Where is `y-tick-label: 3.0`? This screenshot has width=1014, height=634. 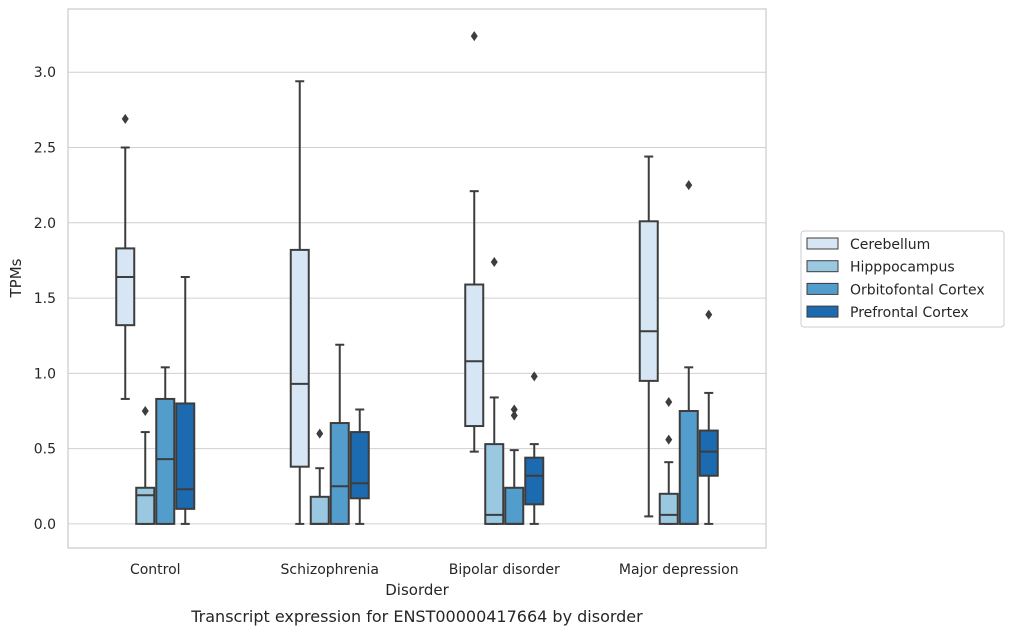 y-tick-label: 3.0 is located at coordinates (45, 73).